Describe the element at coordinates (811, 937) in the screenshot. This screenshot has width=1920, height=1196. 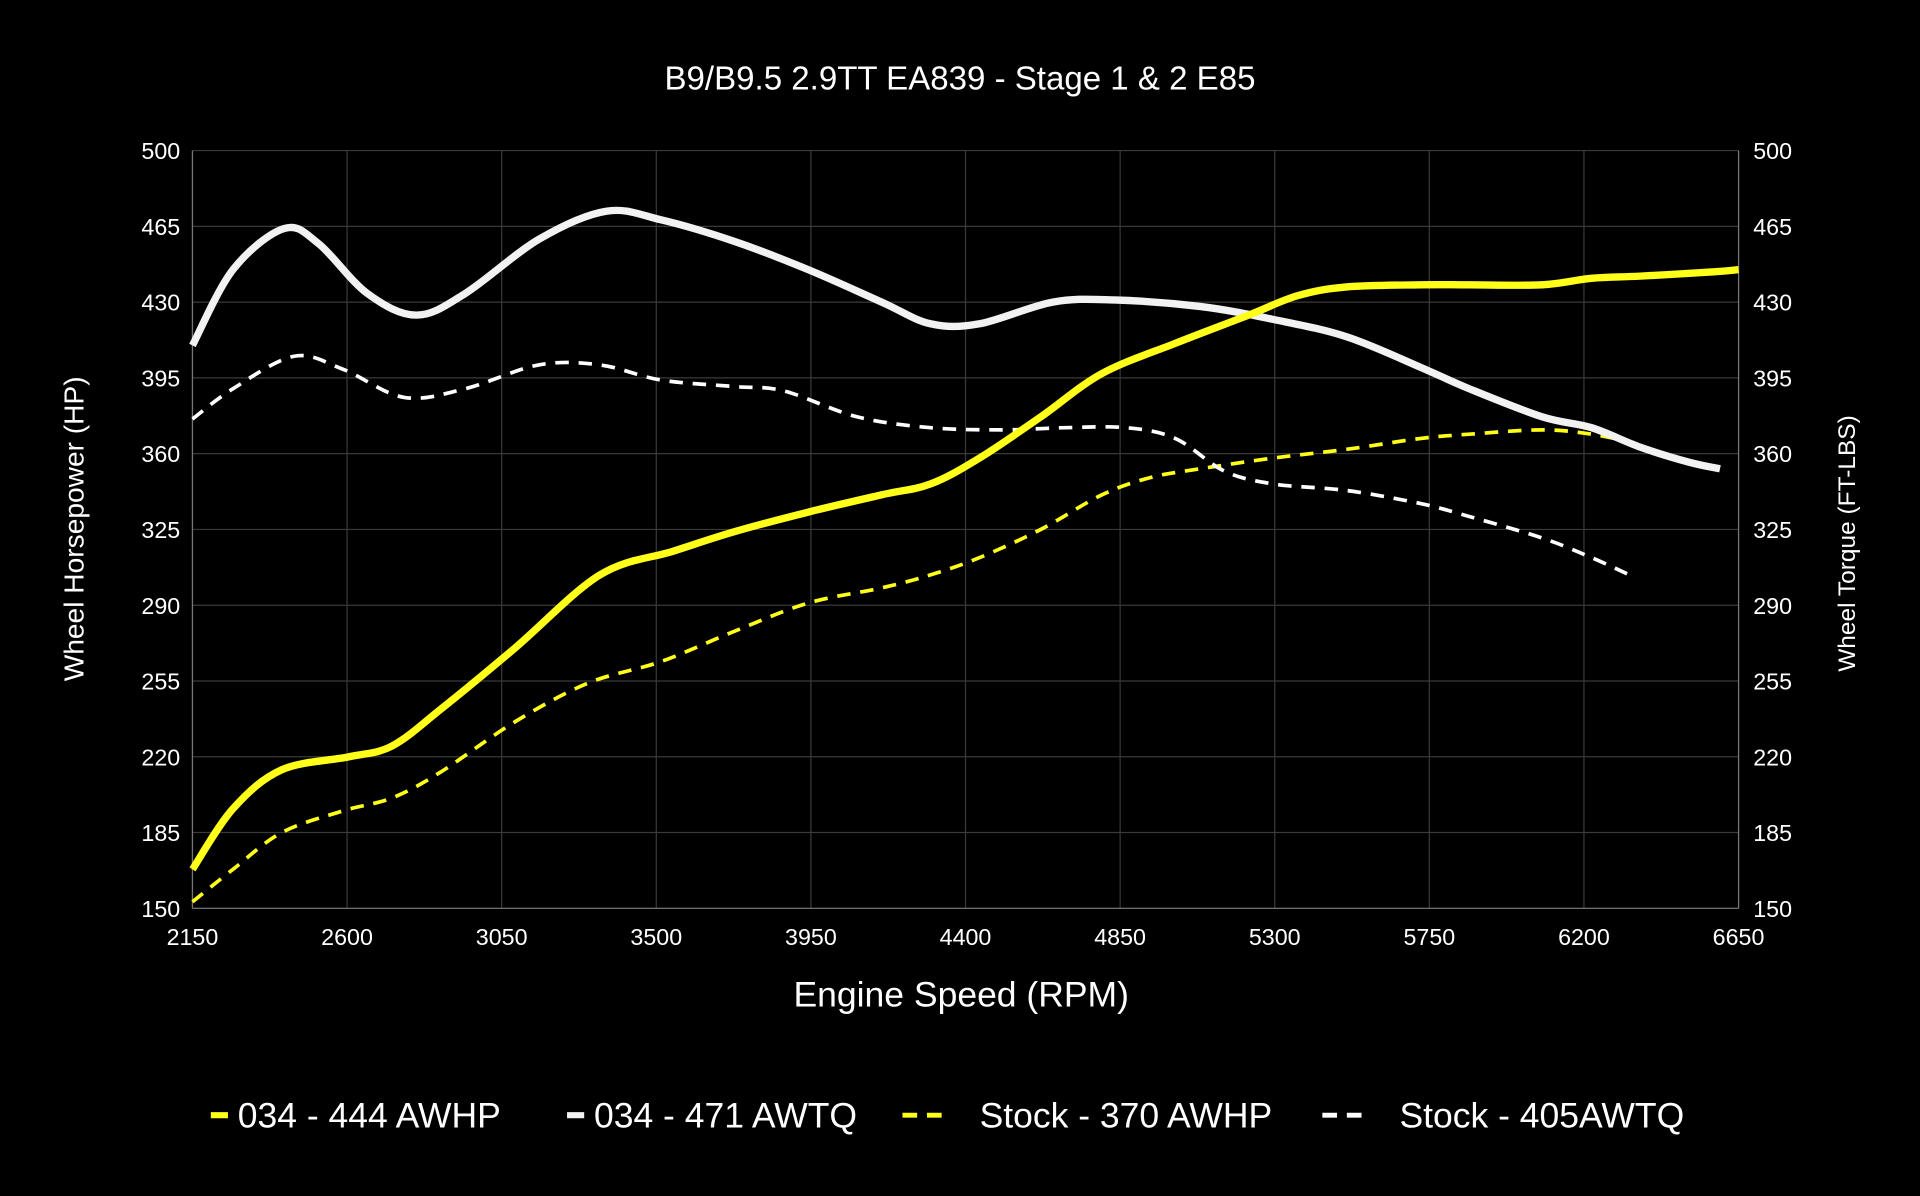
I see `x-tick-label: 3950` at that location.